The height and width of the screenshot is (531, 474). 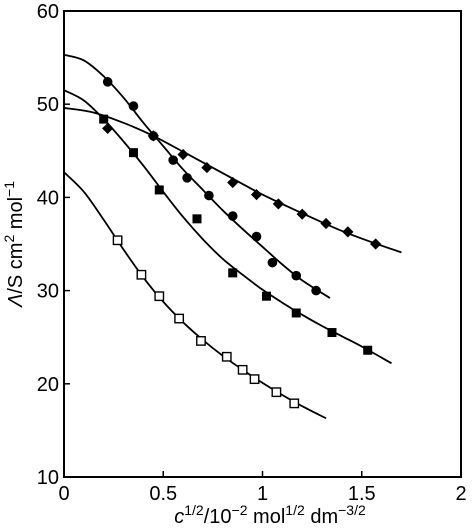 What do you see at coordinates (48, 385) in the screenshot?
I see `y-tick-label: 20` at bounding box center [48, 385].